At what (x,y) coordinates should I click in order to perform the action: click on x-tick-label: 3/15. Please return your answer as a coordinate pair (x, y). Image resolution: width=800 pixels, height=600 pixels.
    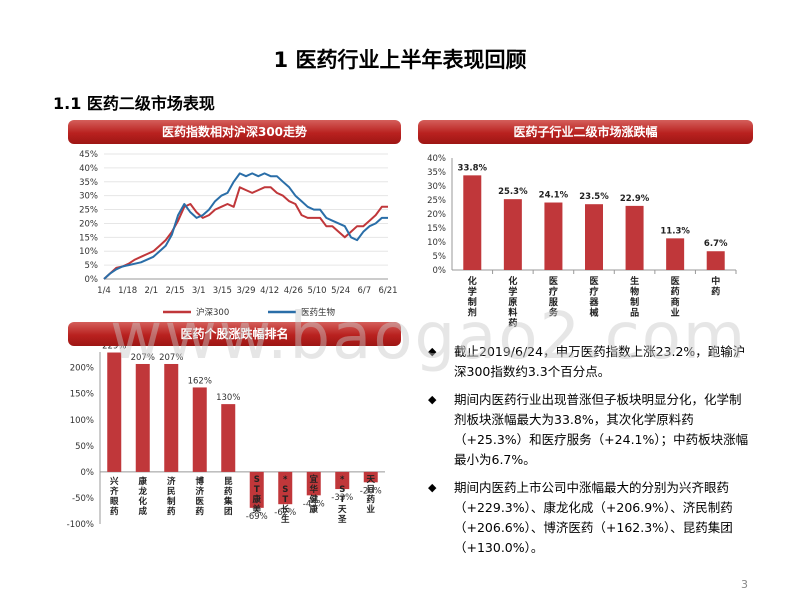
    Looking at the image, I should click on (222, 291).